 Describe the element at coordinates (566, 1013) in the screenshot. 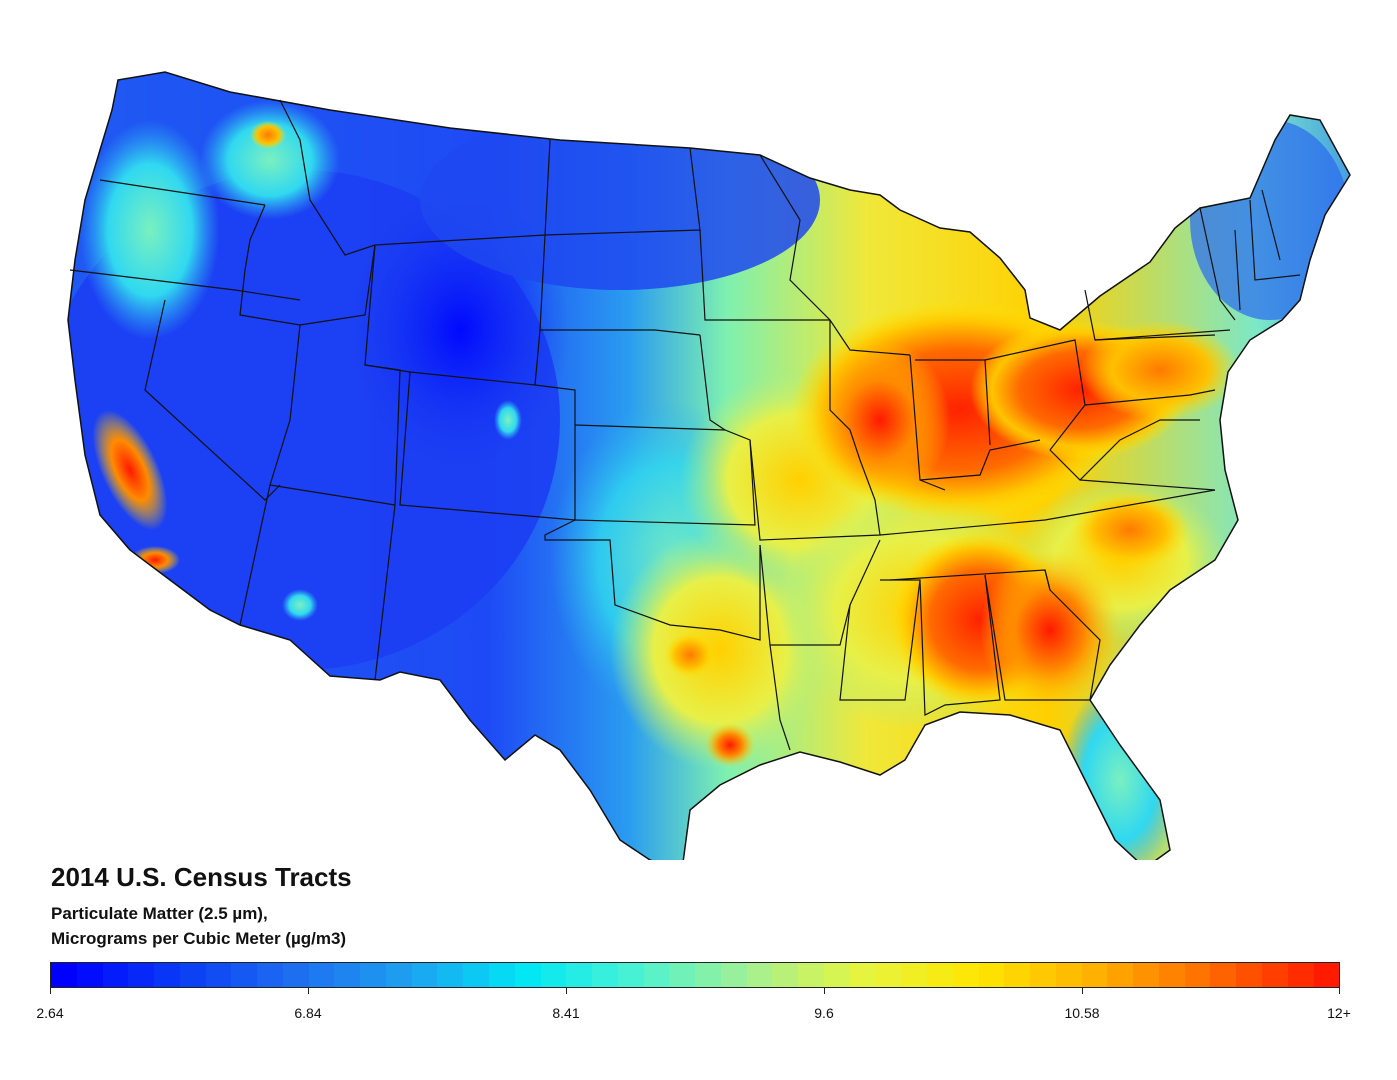

I see `legend-label: 8.41` at that location.